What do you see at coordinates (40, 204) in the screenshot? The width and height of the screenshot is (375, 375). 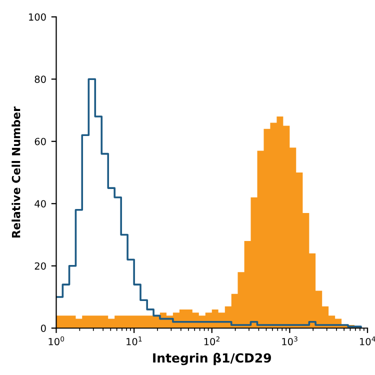 I see `y-tick-label: 40` at bounding box center [40, 204].